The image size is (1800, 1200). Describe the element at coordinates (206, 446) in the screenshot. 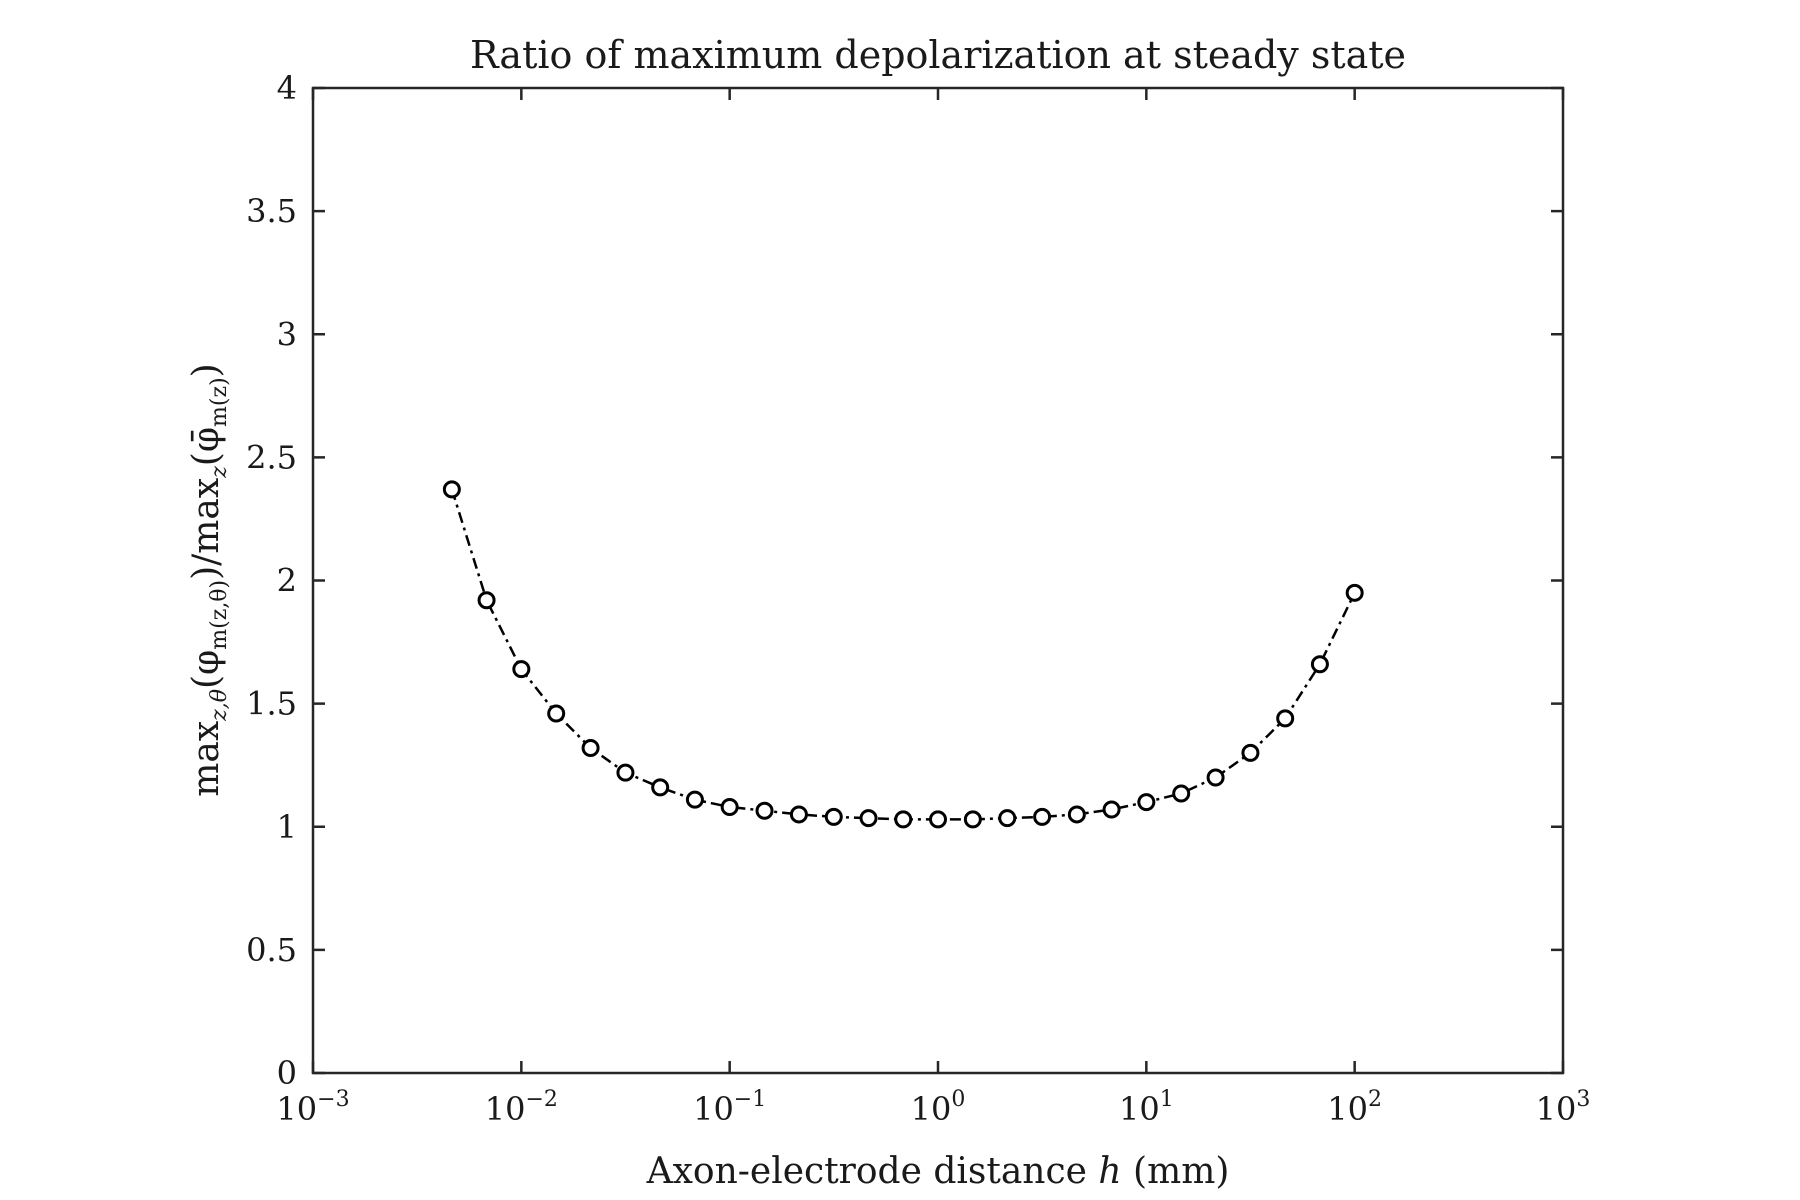

I see `y-axis-label-part4: (φ̄` at that location.